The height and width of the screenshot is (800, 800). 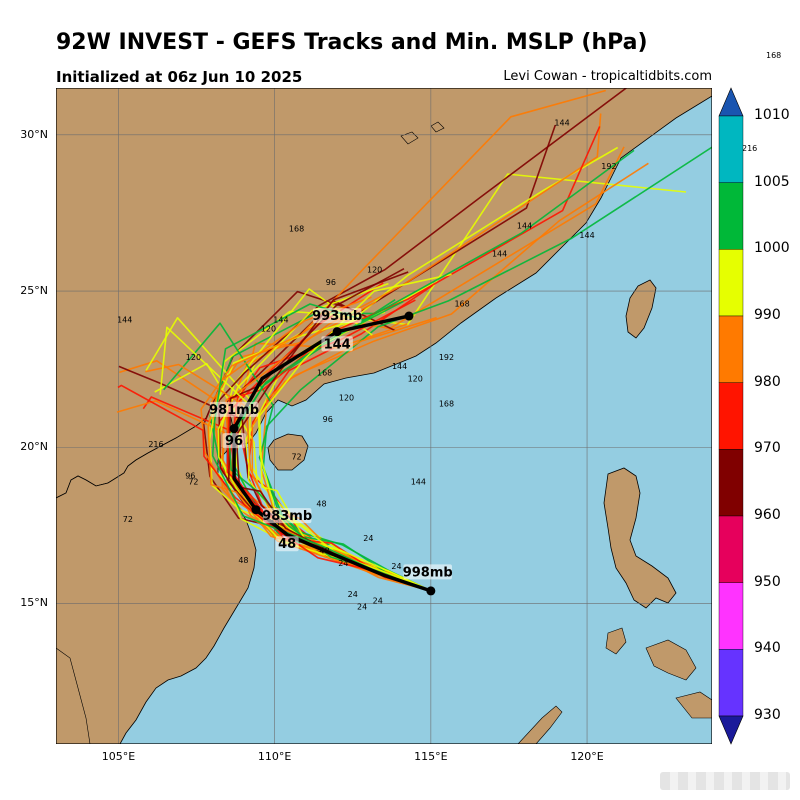 I want to click on pressure-label: 983mb, so click(x=287, y=516).